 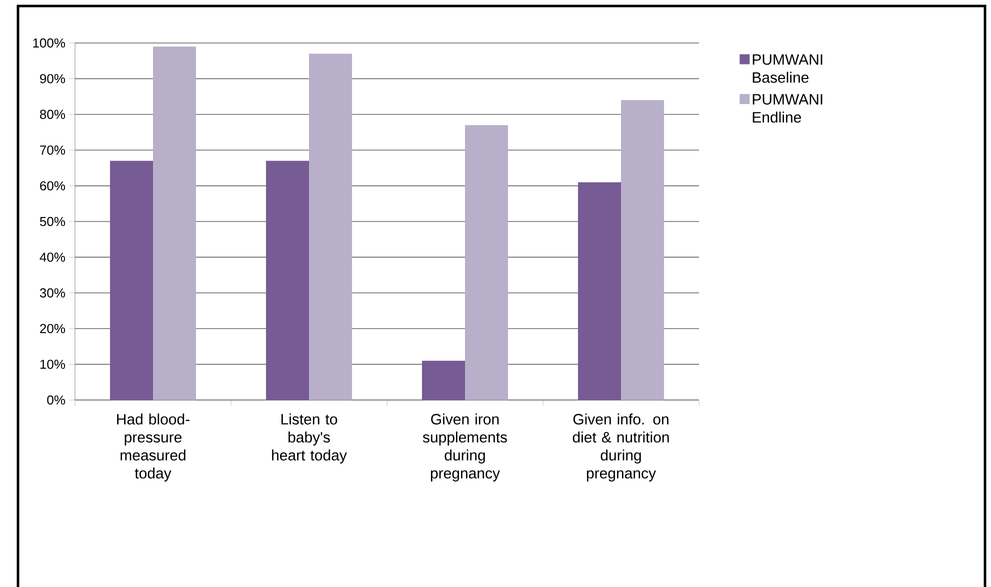 What do you see at coordinates (53, 114) in the screenshot?
I see `y-tick-label: 80%` at bounding box center [53, 114].